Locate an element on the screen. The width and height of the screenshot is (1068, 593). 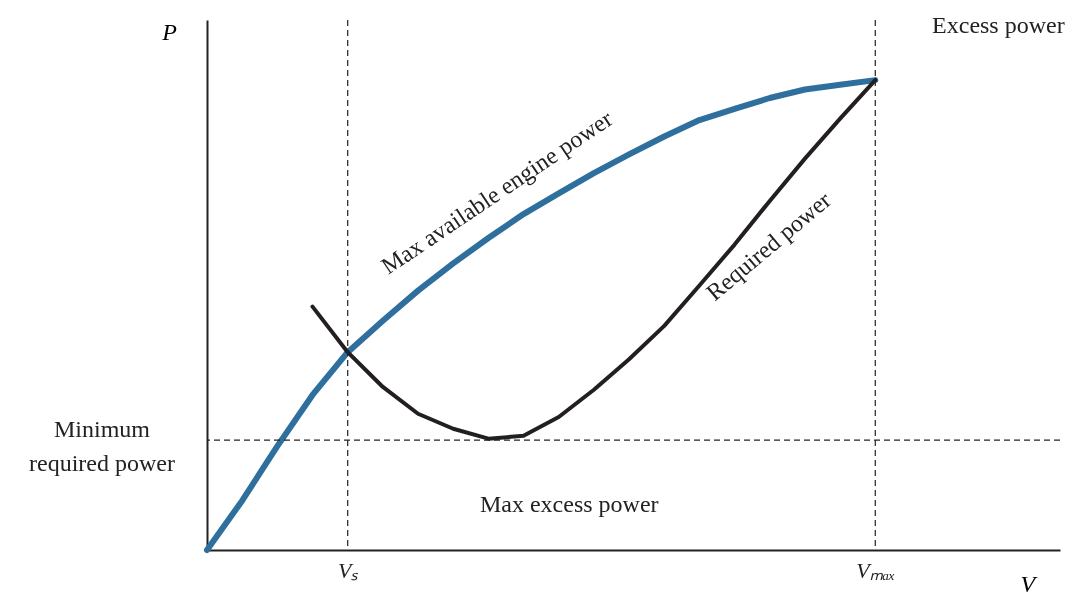
text: Excess power is located at coordinates (998, 25).